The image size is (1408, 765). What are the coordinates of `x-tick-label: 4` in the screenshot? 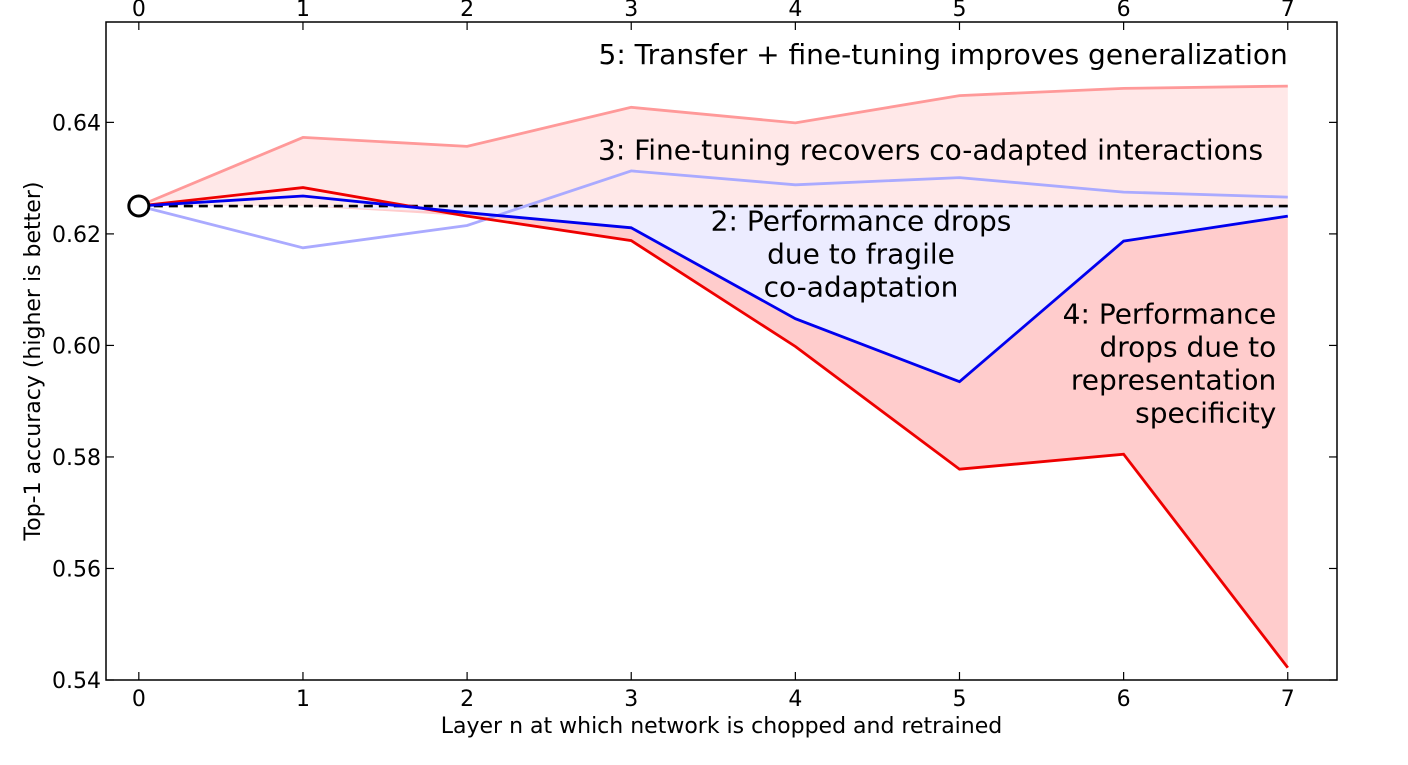 It's located at (795, 699).